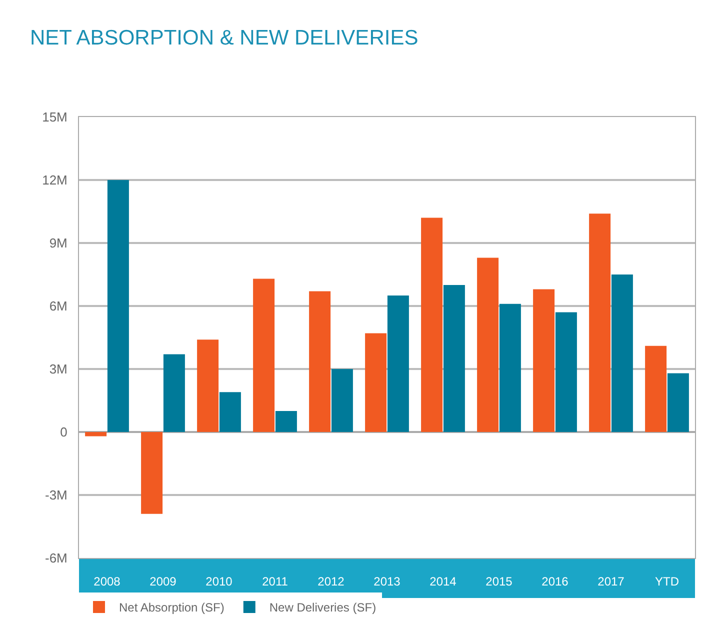 The image size is (725, 639). Describe the element at coordinates (555, 581) in the screenshot. I see `x-tick-label: 2016` at that location.